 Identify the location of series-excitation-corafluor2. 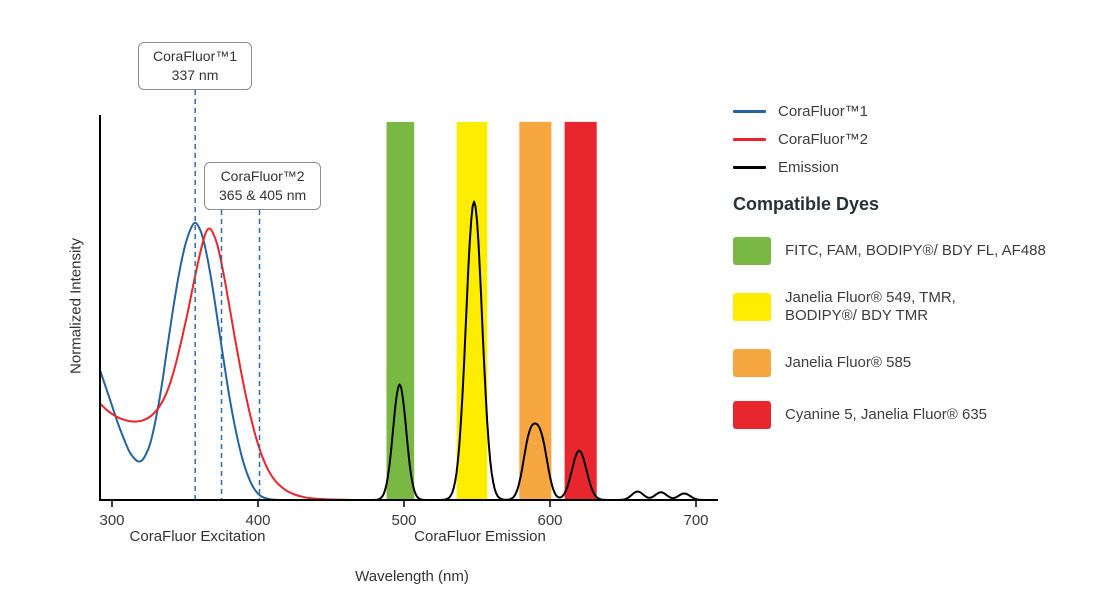
(226, 364).